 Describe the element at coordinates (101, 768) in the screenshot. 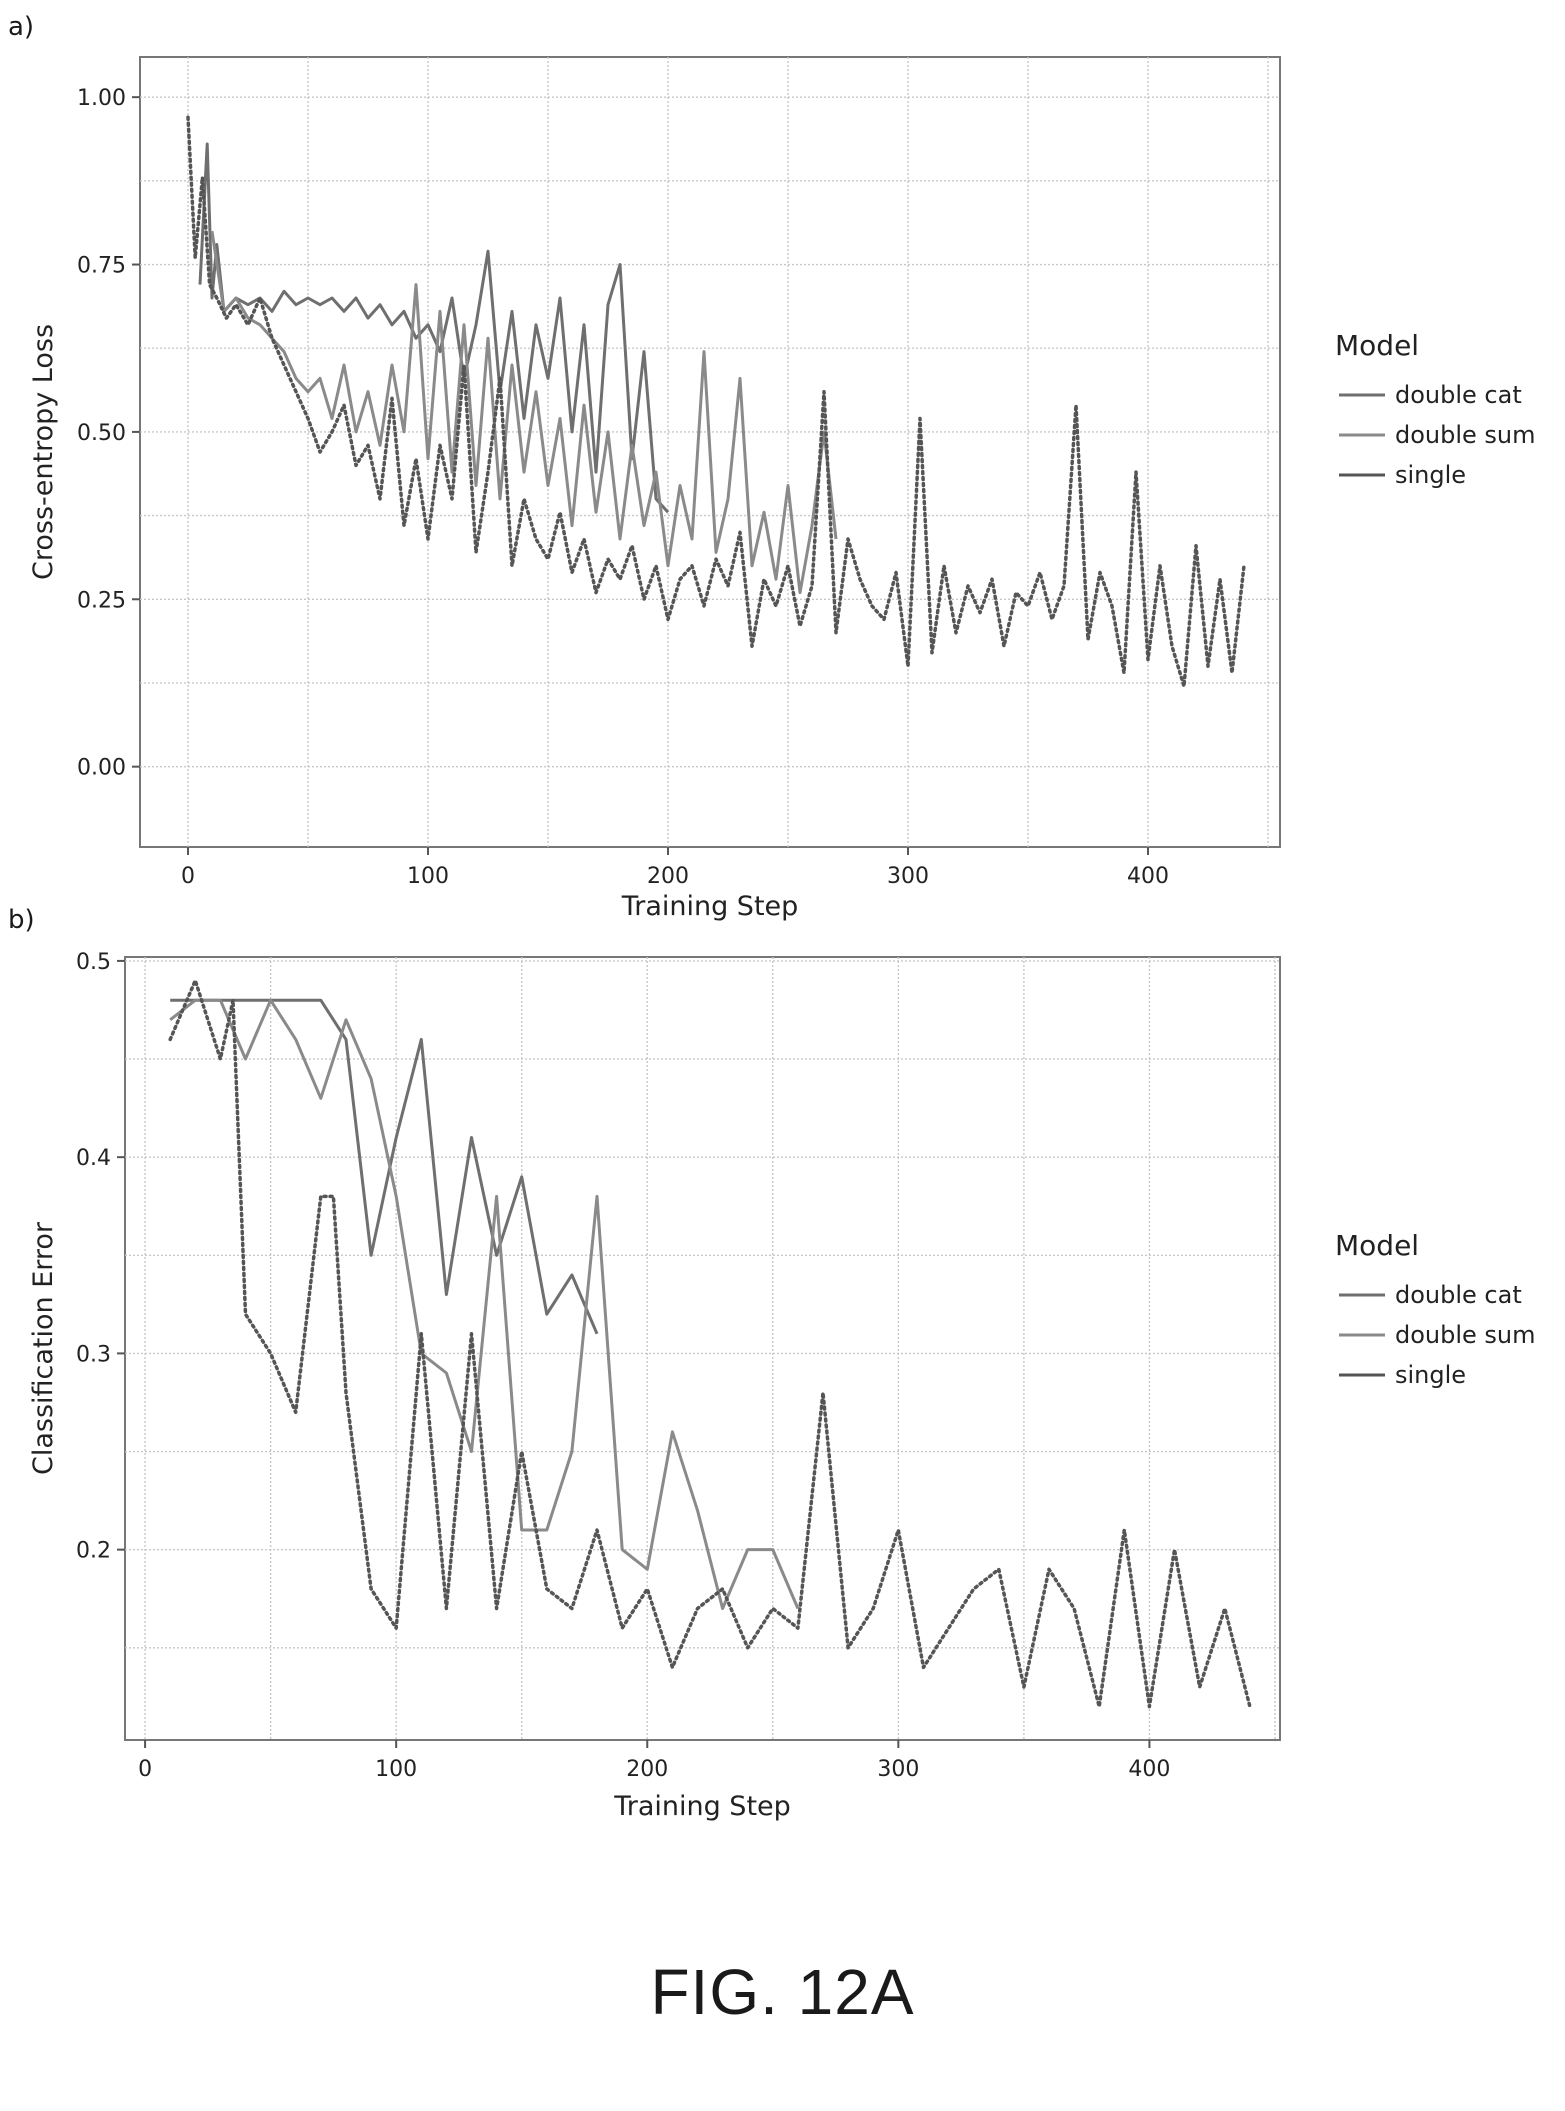

I see `y-tick-label: 0.00` at that location.